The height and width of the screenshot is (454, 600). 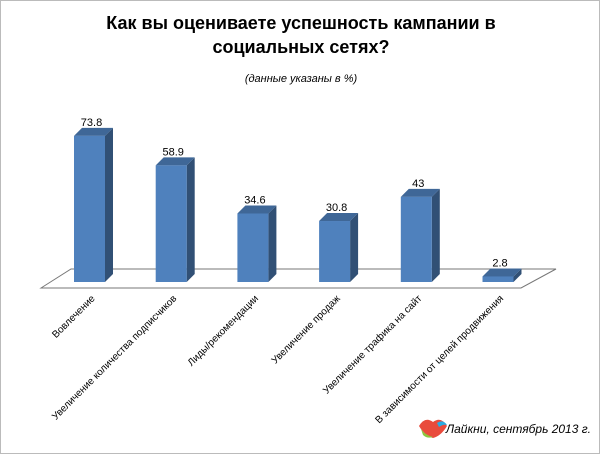 I want to click on logo, so click(x=433, y=428).